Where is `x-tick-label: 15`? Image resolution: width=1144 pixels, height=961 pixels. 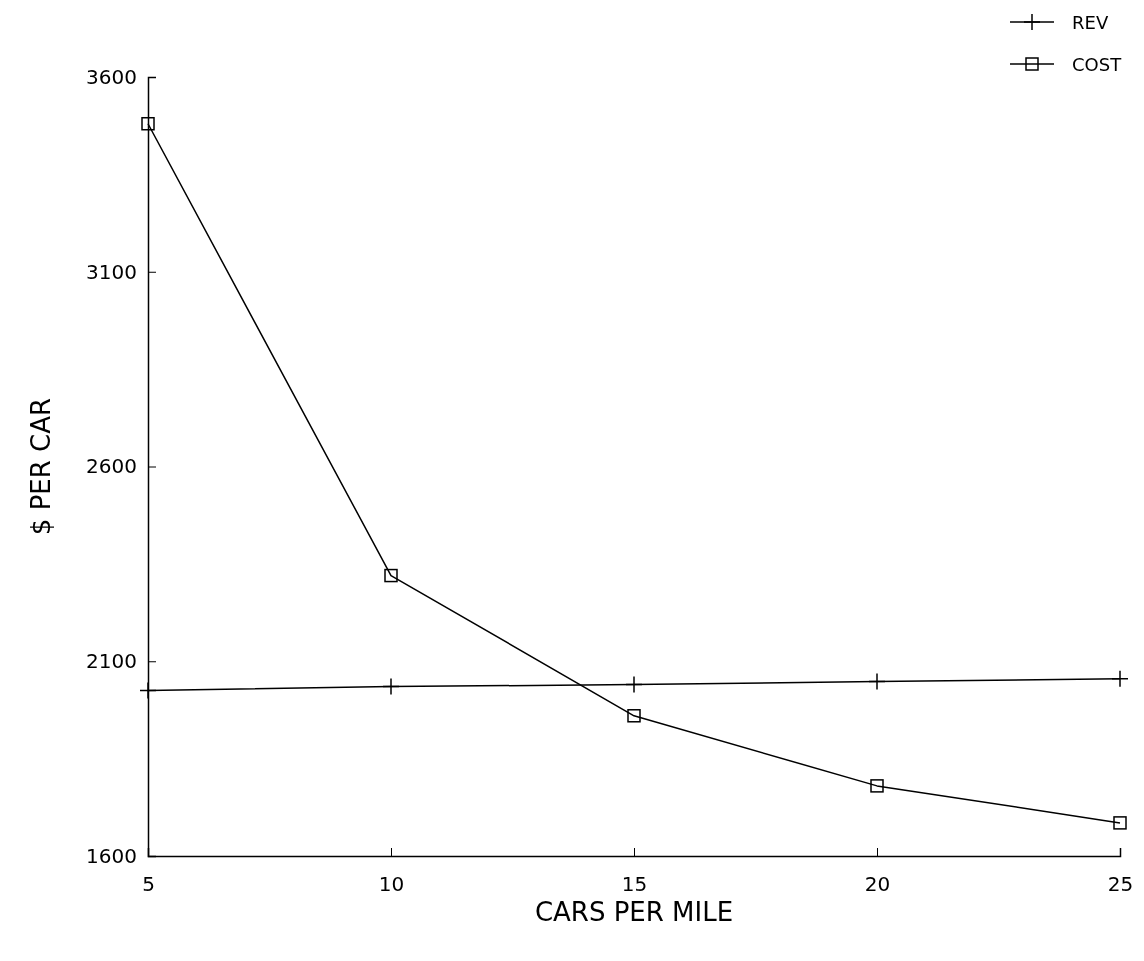 x-tick-label: 15 is located at coordinates (634, 884).